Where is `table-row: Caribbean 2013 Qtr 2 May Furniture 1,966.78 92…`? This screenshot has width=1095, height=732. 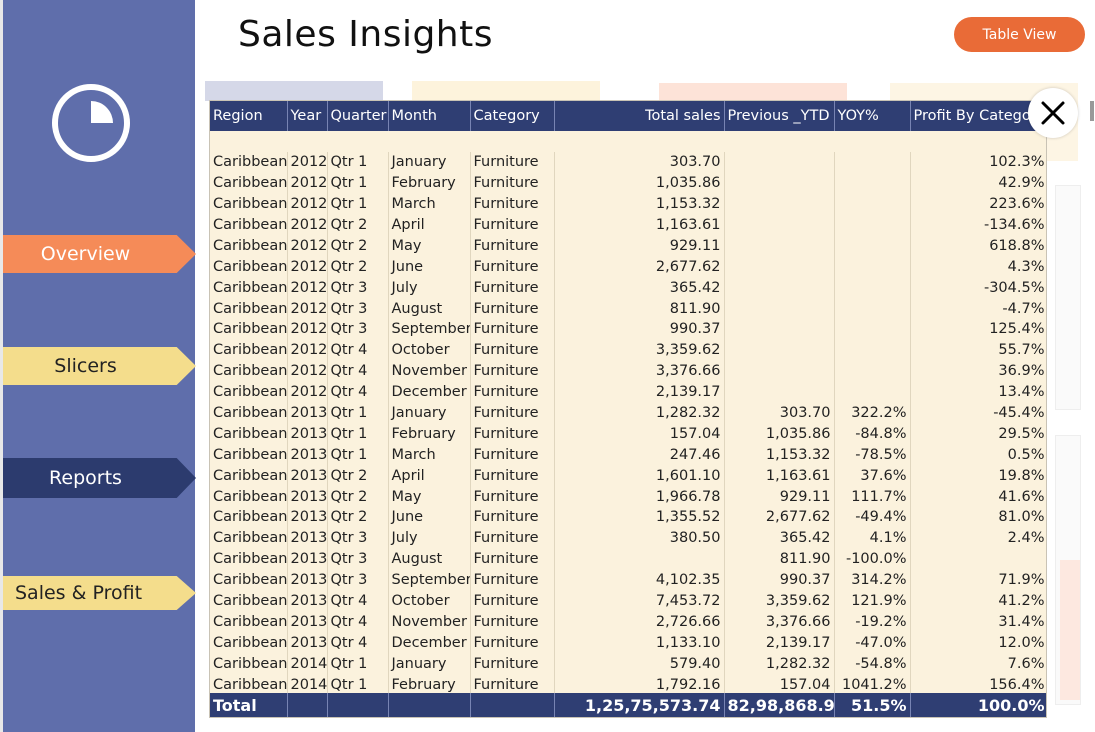
table-row: Caribbean 2013 Qtr 2 May Furniture 1,966.78 92… is located at coordinates (628, 497).